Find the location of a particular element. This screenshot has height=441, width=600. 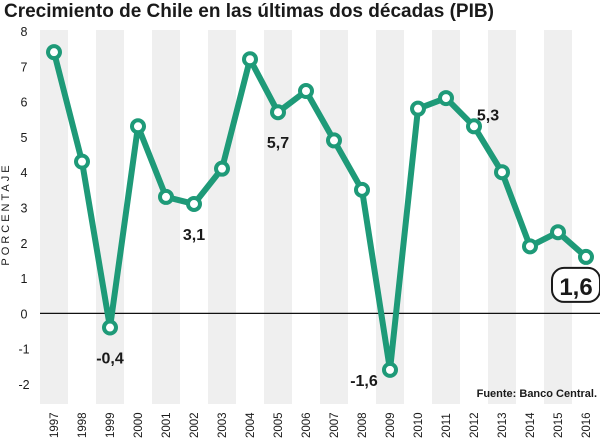

data-label: 3,1 is located at coordinates (194, 235).